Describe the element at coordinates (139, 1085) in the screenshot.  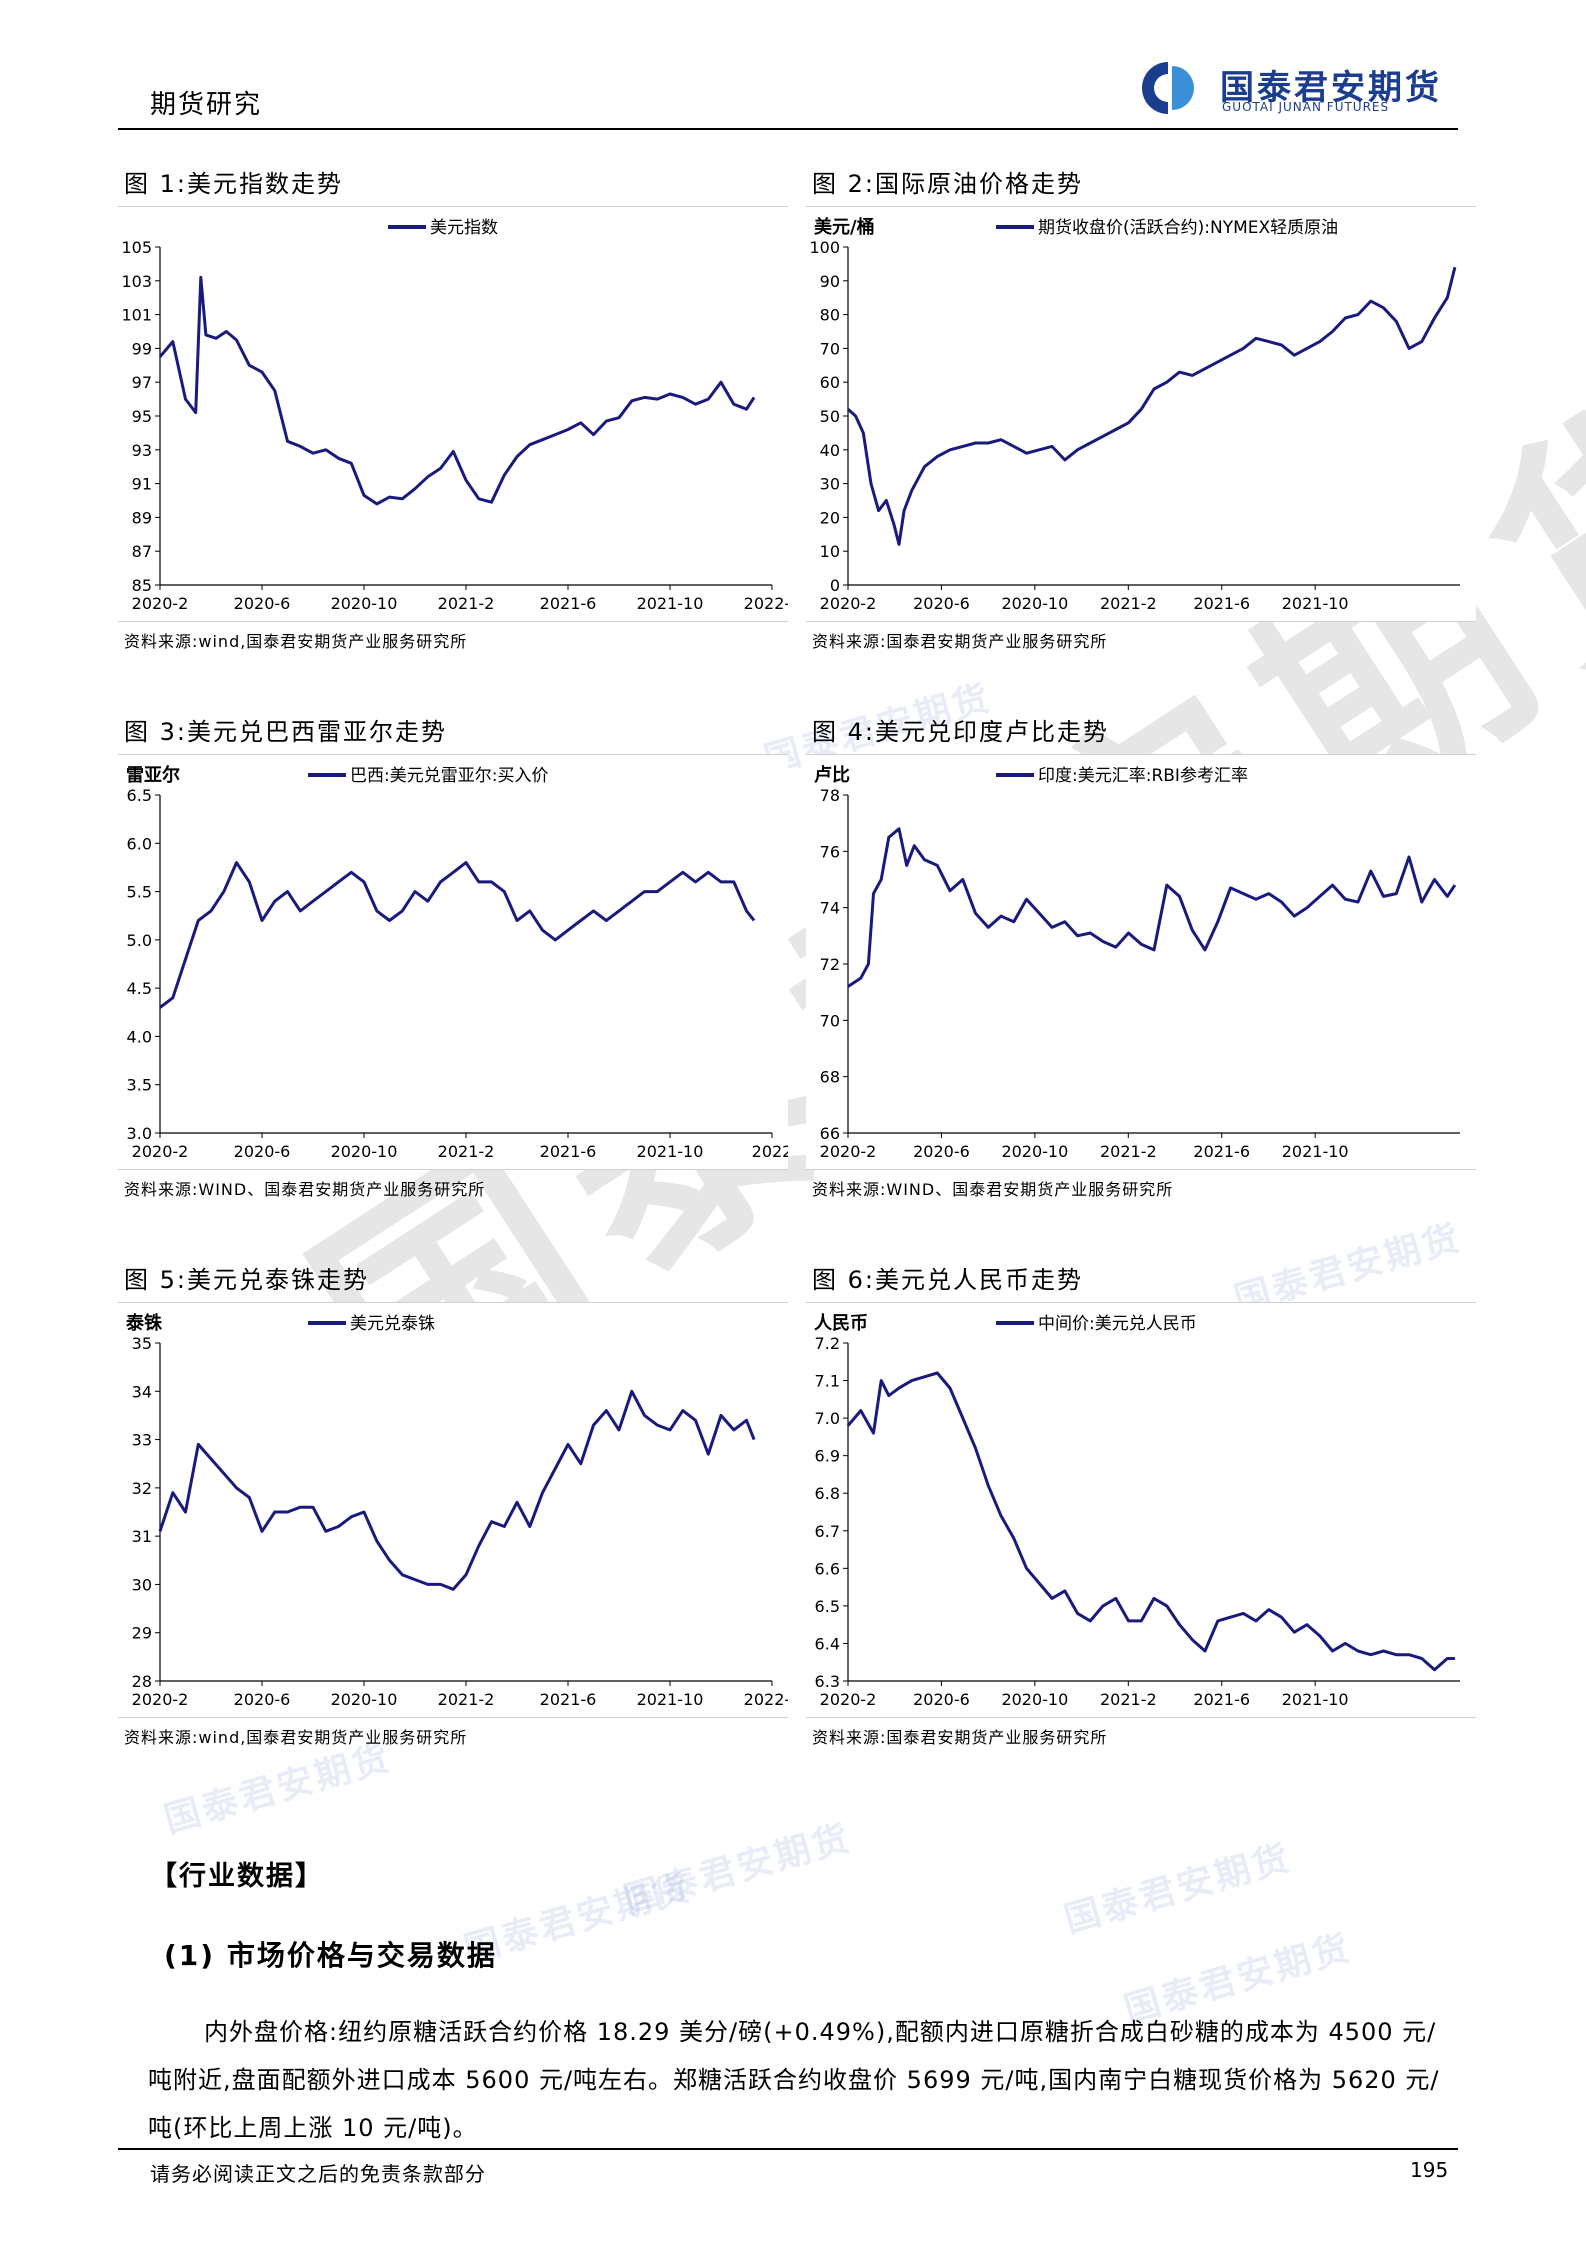
I see `y-tick-label: 3.5` at that location.